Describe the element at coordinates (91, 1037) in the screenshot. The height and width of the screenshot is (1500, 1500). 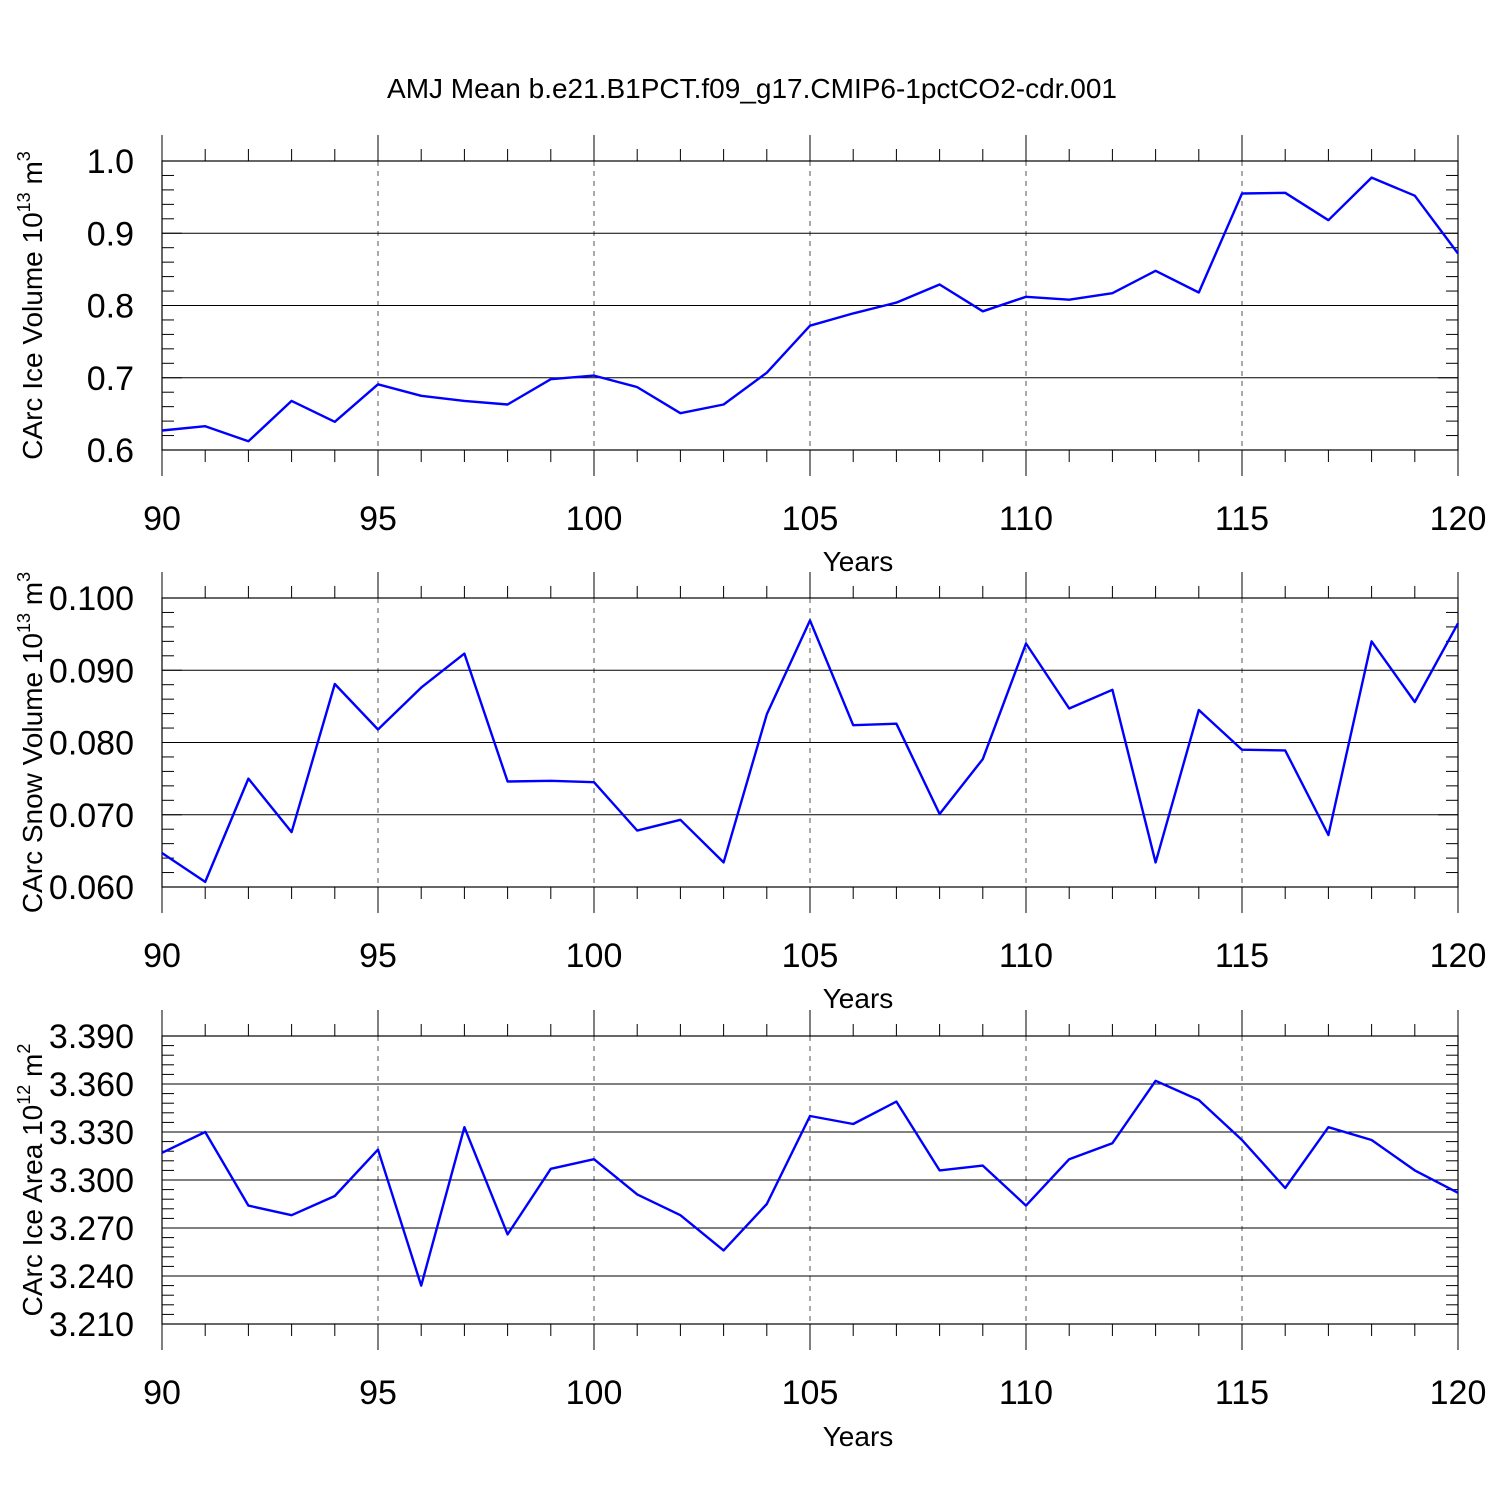
I see `y-tick-label: 3.390` at that location.